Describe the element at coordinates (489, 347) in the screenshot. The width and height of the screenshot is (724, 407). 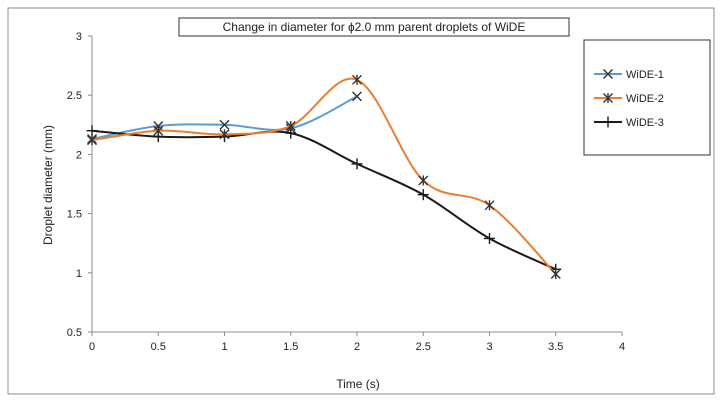
I see `x-tick-label: 3` at that location.